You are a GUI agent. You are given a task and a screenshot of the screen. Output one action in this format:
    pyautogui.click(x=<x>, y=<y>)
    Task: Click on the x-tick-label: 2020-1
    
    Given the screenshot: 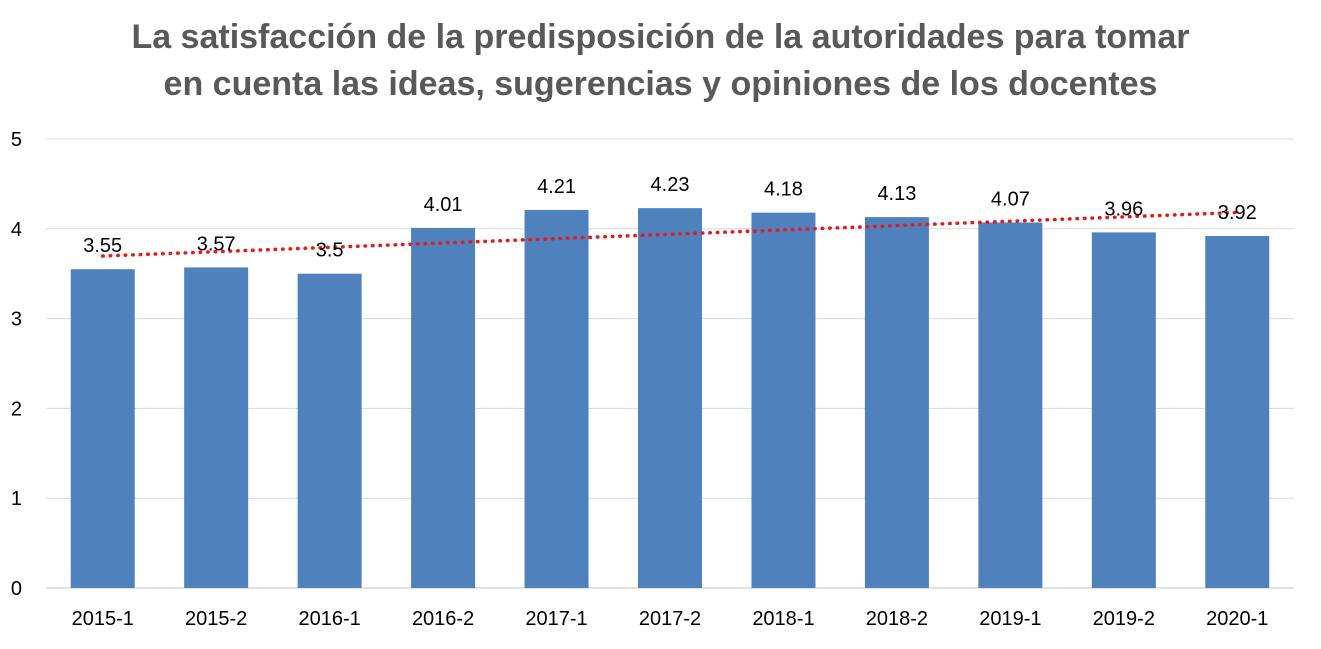 What is the action you would take?
    pyautogui.click(x=1237, y=619)
    